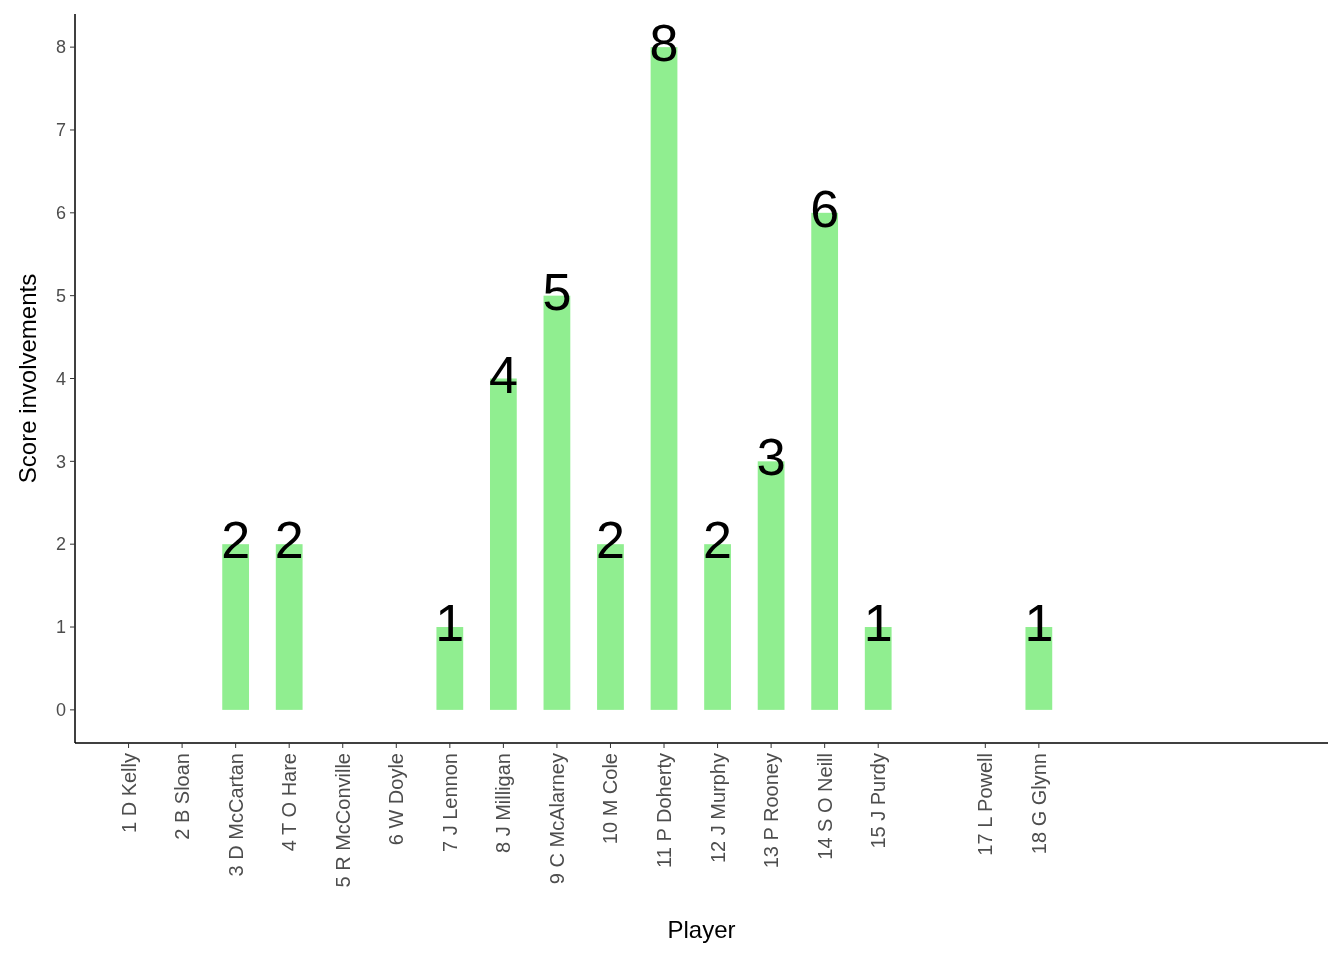 Image resolution: width=1344 pixels, height=960 pixels. I want to click on x-tick-label: 4 T O Hare, so click(289, 802).